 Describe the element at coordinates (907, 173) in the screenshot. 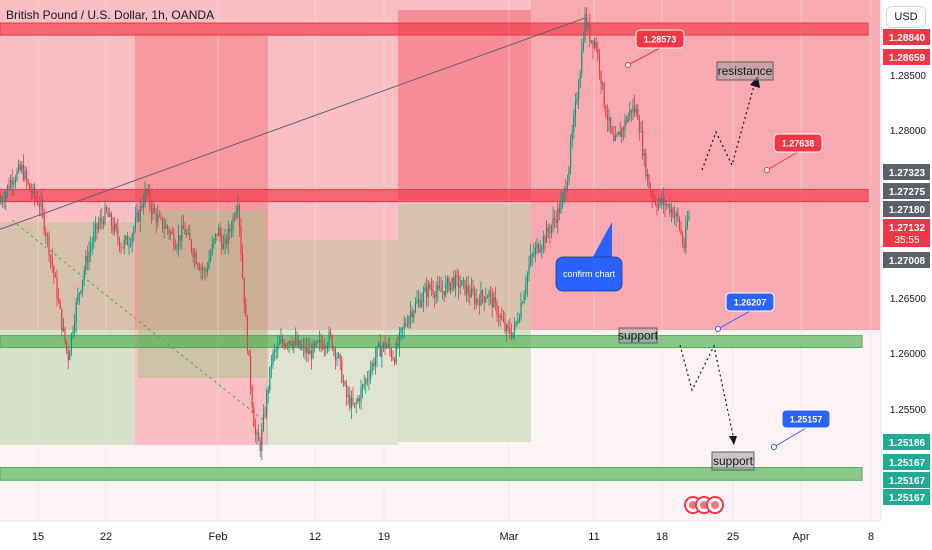

I see `price-badge-text-2: 1.27323` at that location.